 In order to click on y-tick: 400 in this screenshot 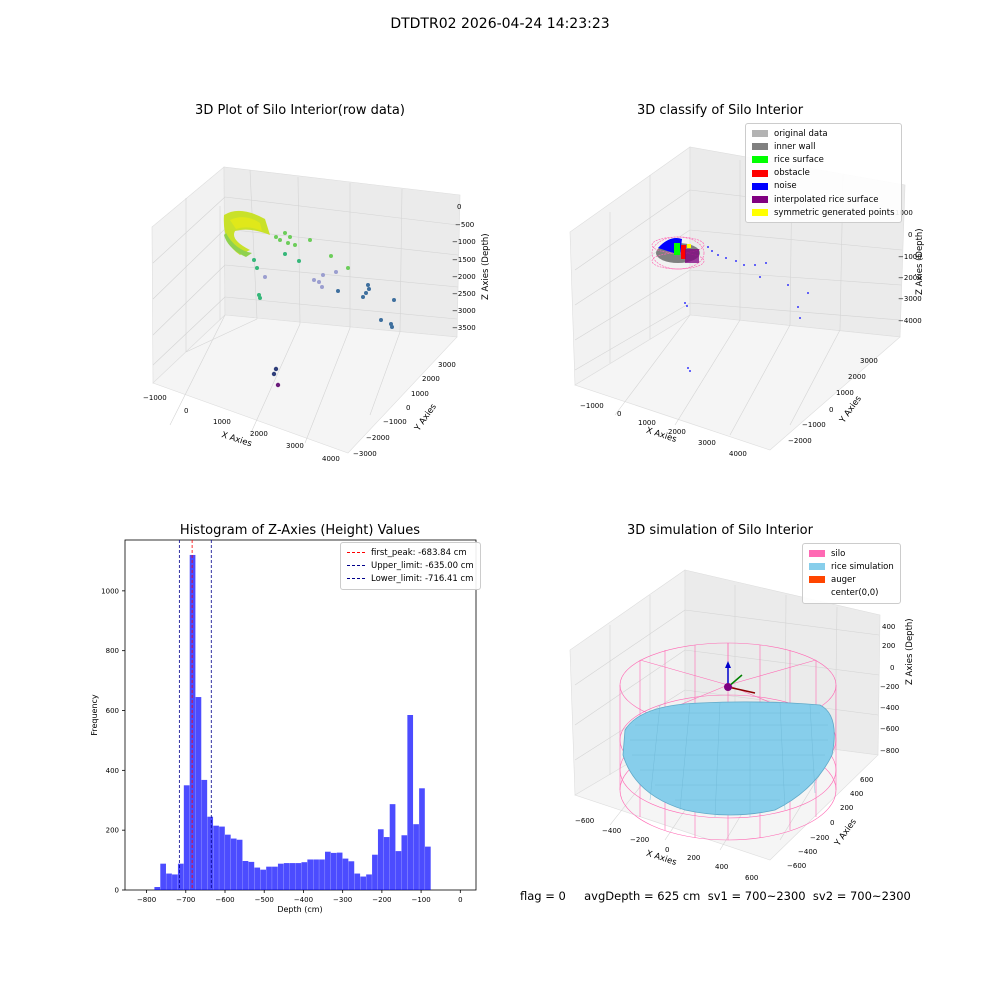, I will do `click(856, 794)`.